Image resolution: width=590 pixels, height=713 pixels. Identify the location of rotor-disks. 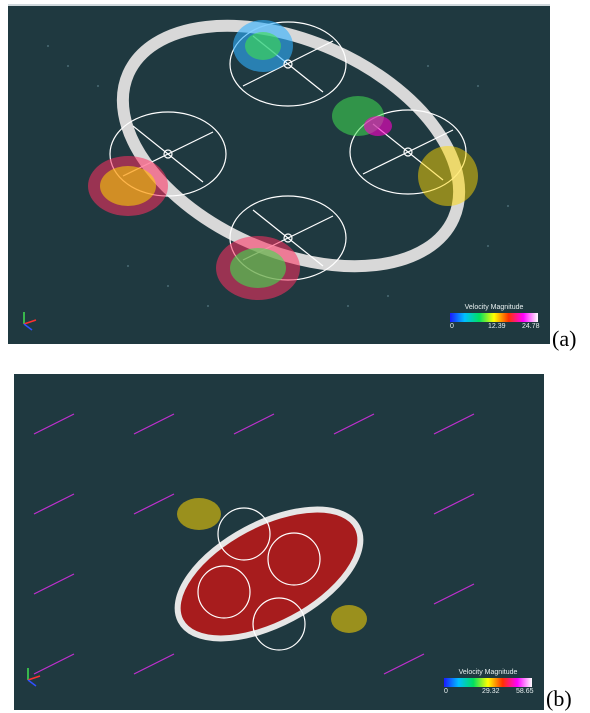
(259, 579).